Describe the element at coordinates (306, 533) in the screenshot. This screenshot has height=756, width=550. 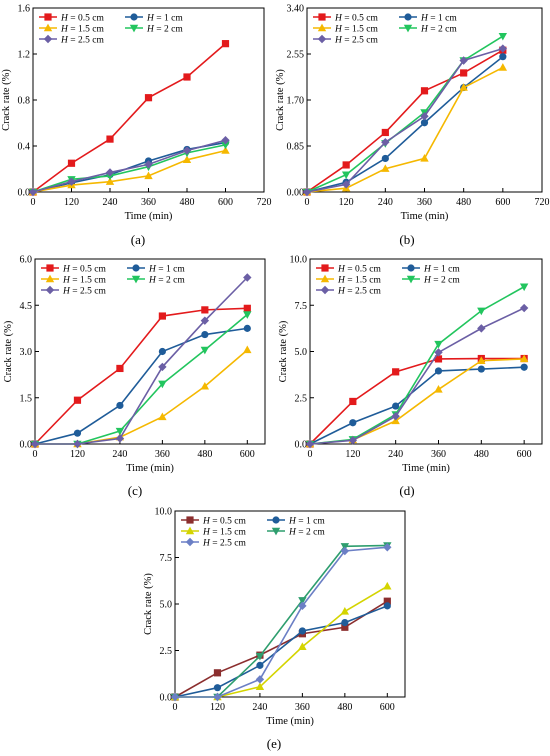
I see `legend-entry: H = 2 cm` at that location.